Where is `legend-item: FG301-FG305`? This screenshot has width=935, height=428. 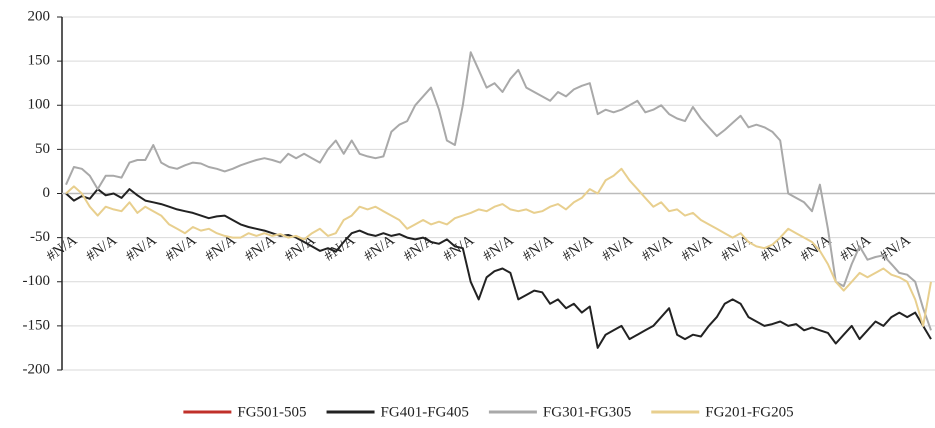
legend-item: FG301-FG305 is located at coordinates (559, 412).